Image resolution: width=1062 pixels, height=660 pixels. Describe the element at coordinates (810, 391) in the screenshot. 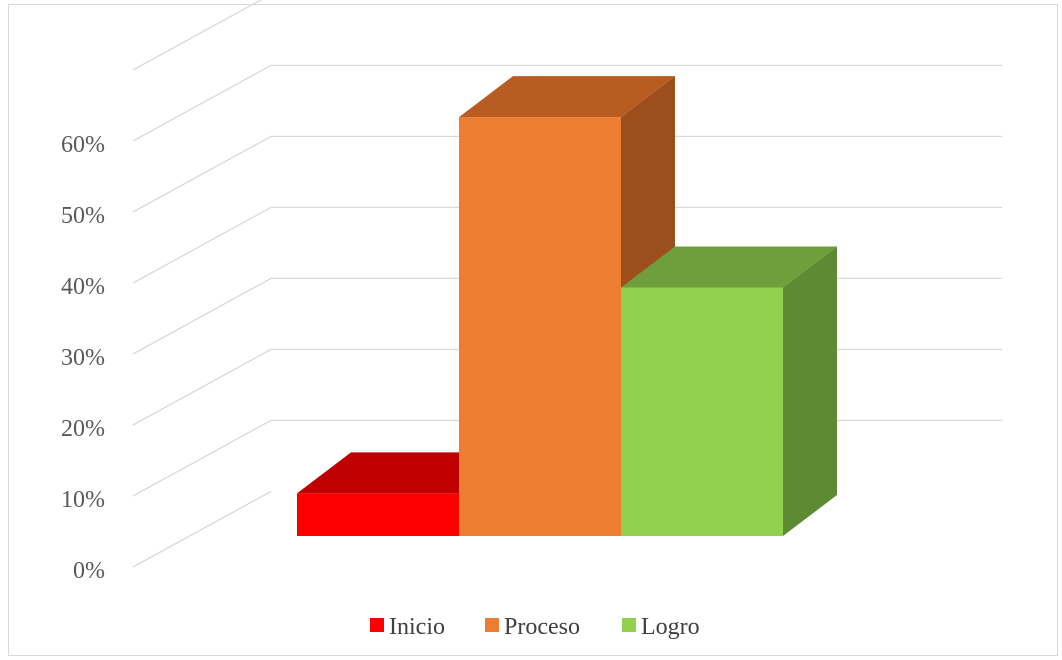

I see `bar-side` at that location.